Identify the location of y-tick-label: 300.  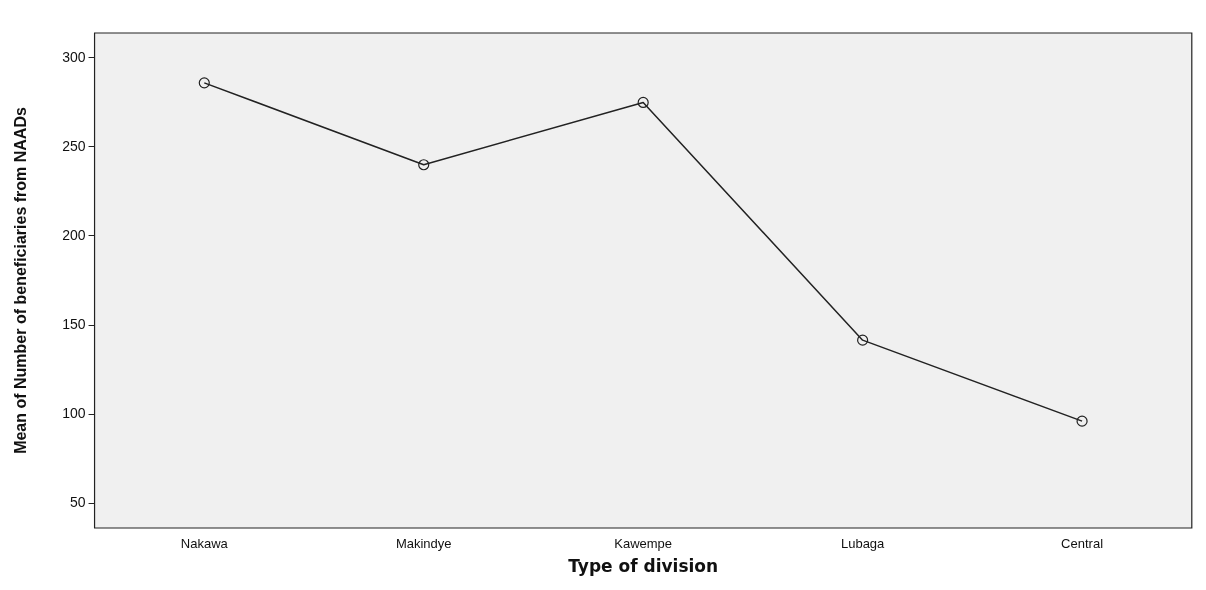
(74, 56).